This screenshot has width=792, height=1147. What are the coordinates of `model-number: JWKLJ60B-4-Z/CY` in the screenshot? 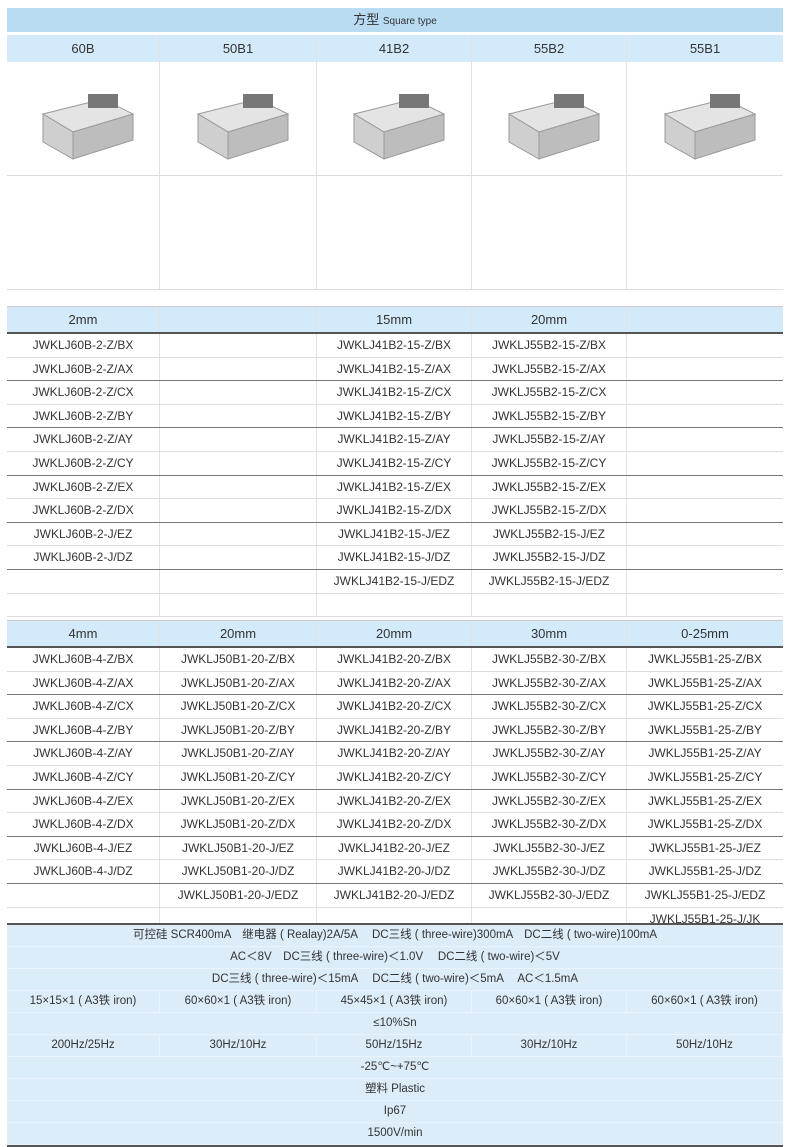 It's located at (83, 777).